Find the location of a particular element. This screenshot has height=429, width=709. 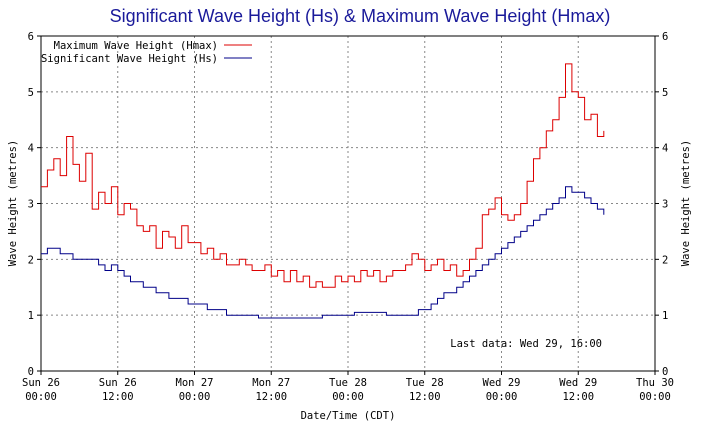

y-tick-label-left: 5 is located at coordinates (31, 93).